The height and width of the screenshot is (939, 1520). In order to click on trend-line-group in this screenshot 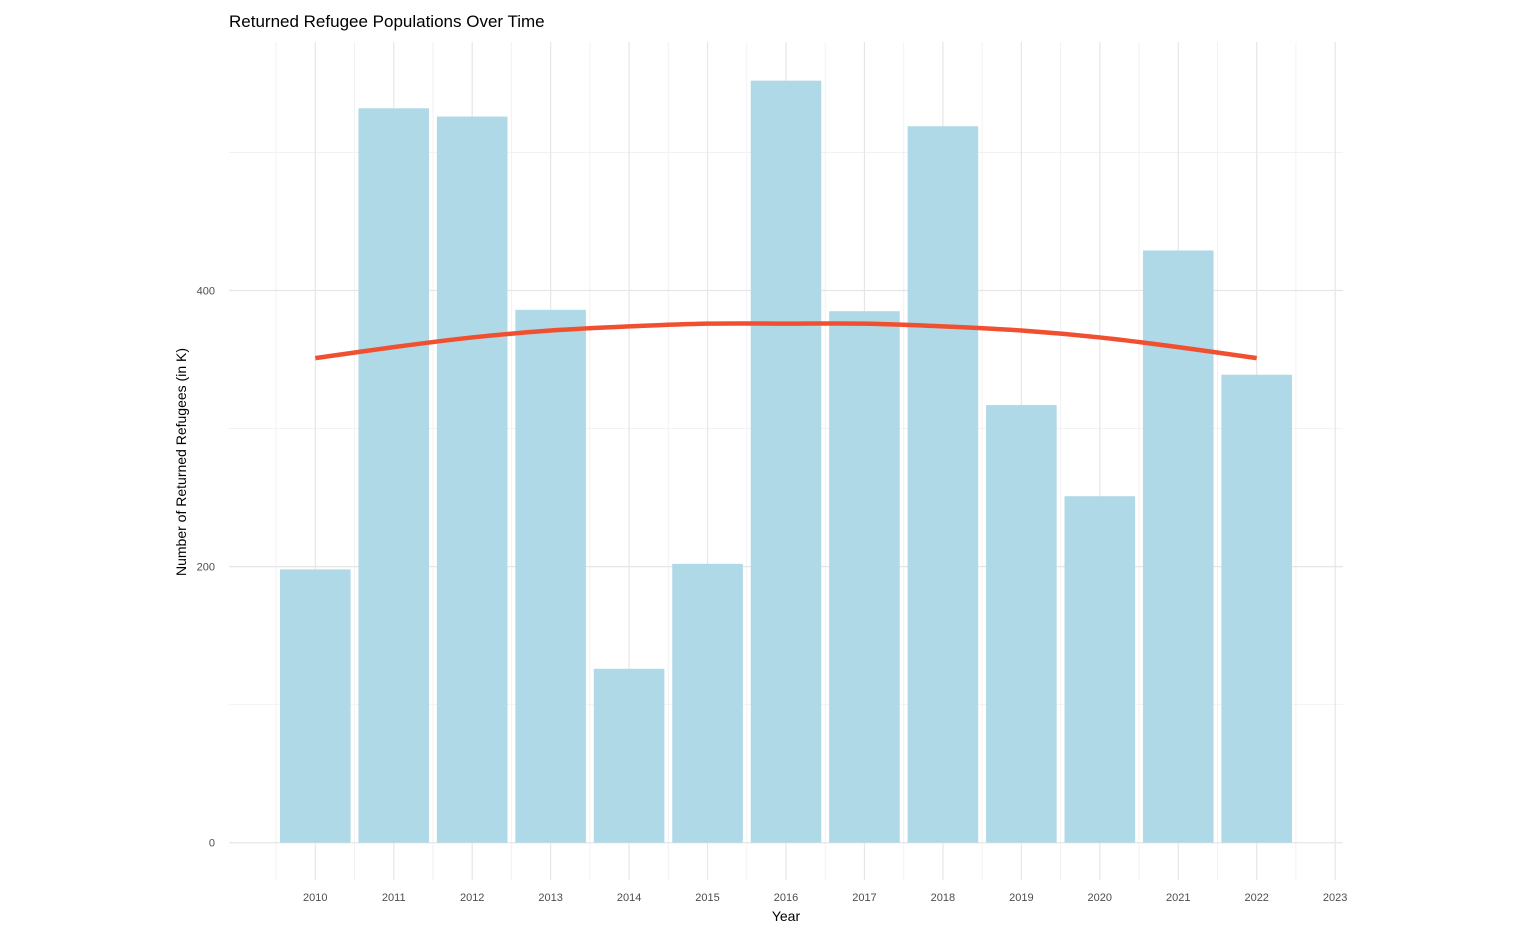, I will do `click(786, 341)`.